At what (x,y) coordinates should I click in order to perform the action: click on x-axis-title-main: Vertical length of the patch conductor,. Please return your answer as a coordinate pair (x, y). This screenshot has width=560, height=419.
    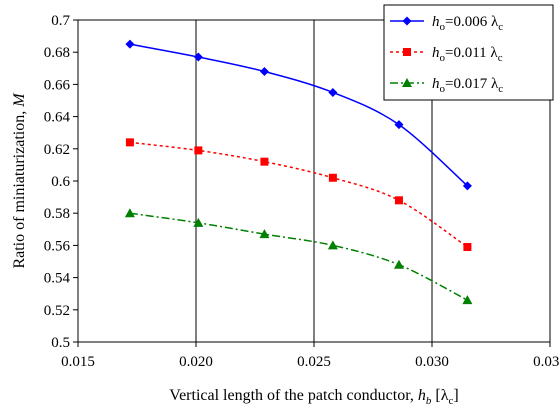
    Looking at the image, I should click on (293, 395).